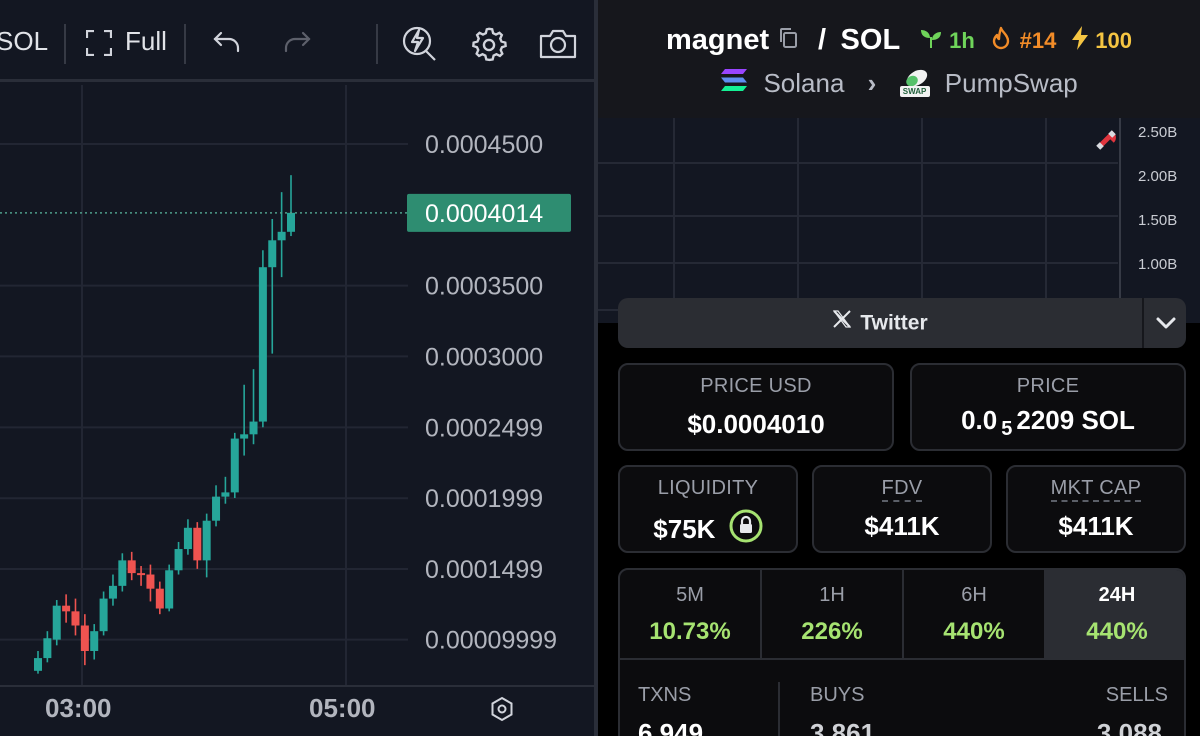 This screenshot has height=736, width=1200. I want to click on chart-settings-icon, so click(502, 711).